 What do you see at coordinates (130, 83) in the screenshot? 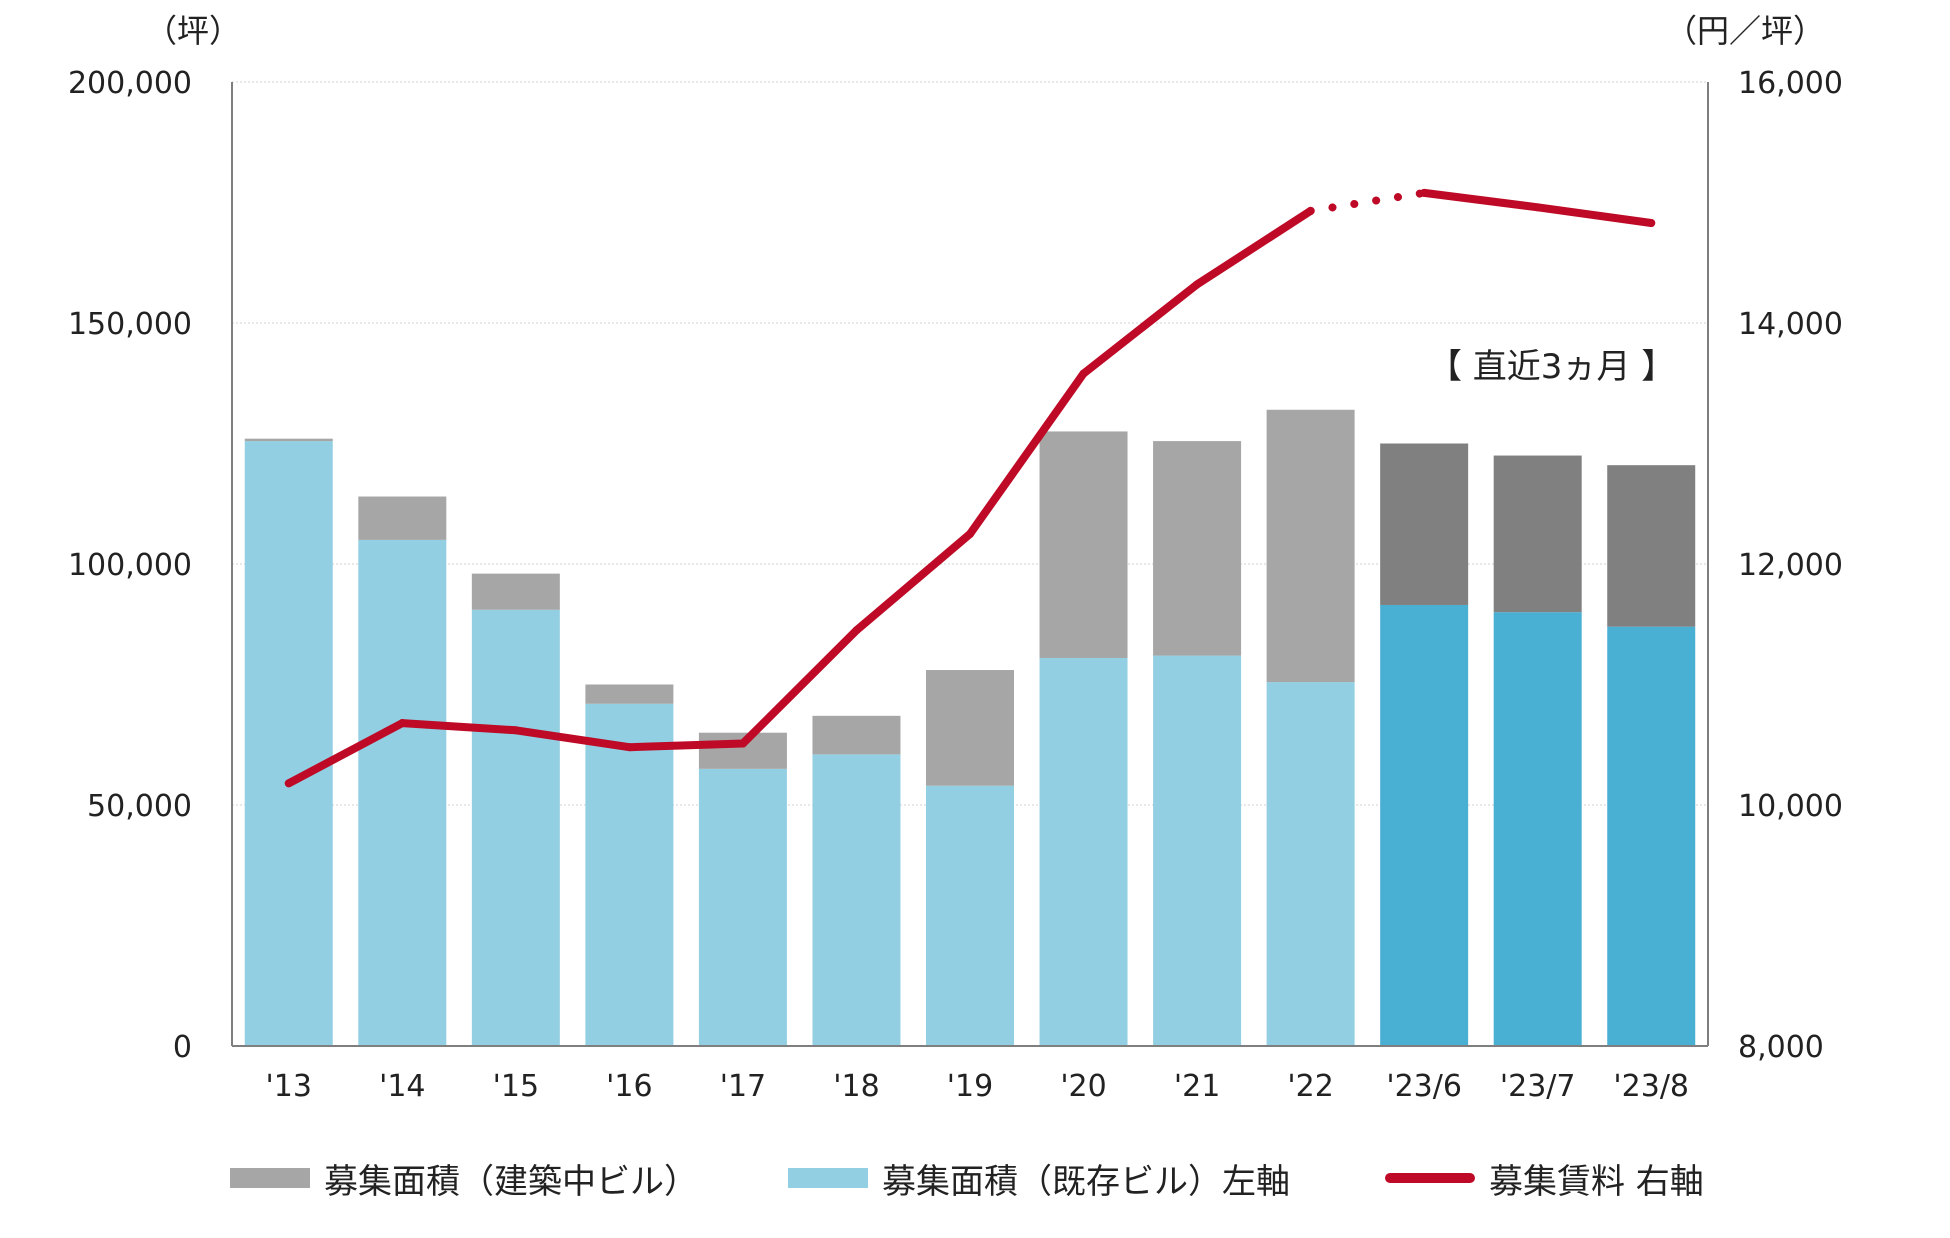
I see `left-tick-label: 200,000` at bounding box center [130, 83].